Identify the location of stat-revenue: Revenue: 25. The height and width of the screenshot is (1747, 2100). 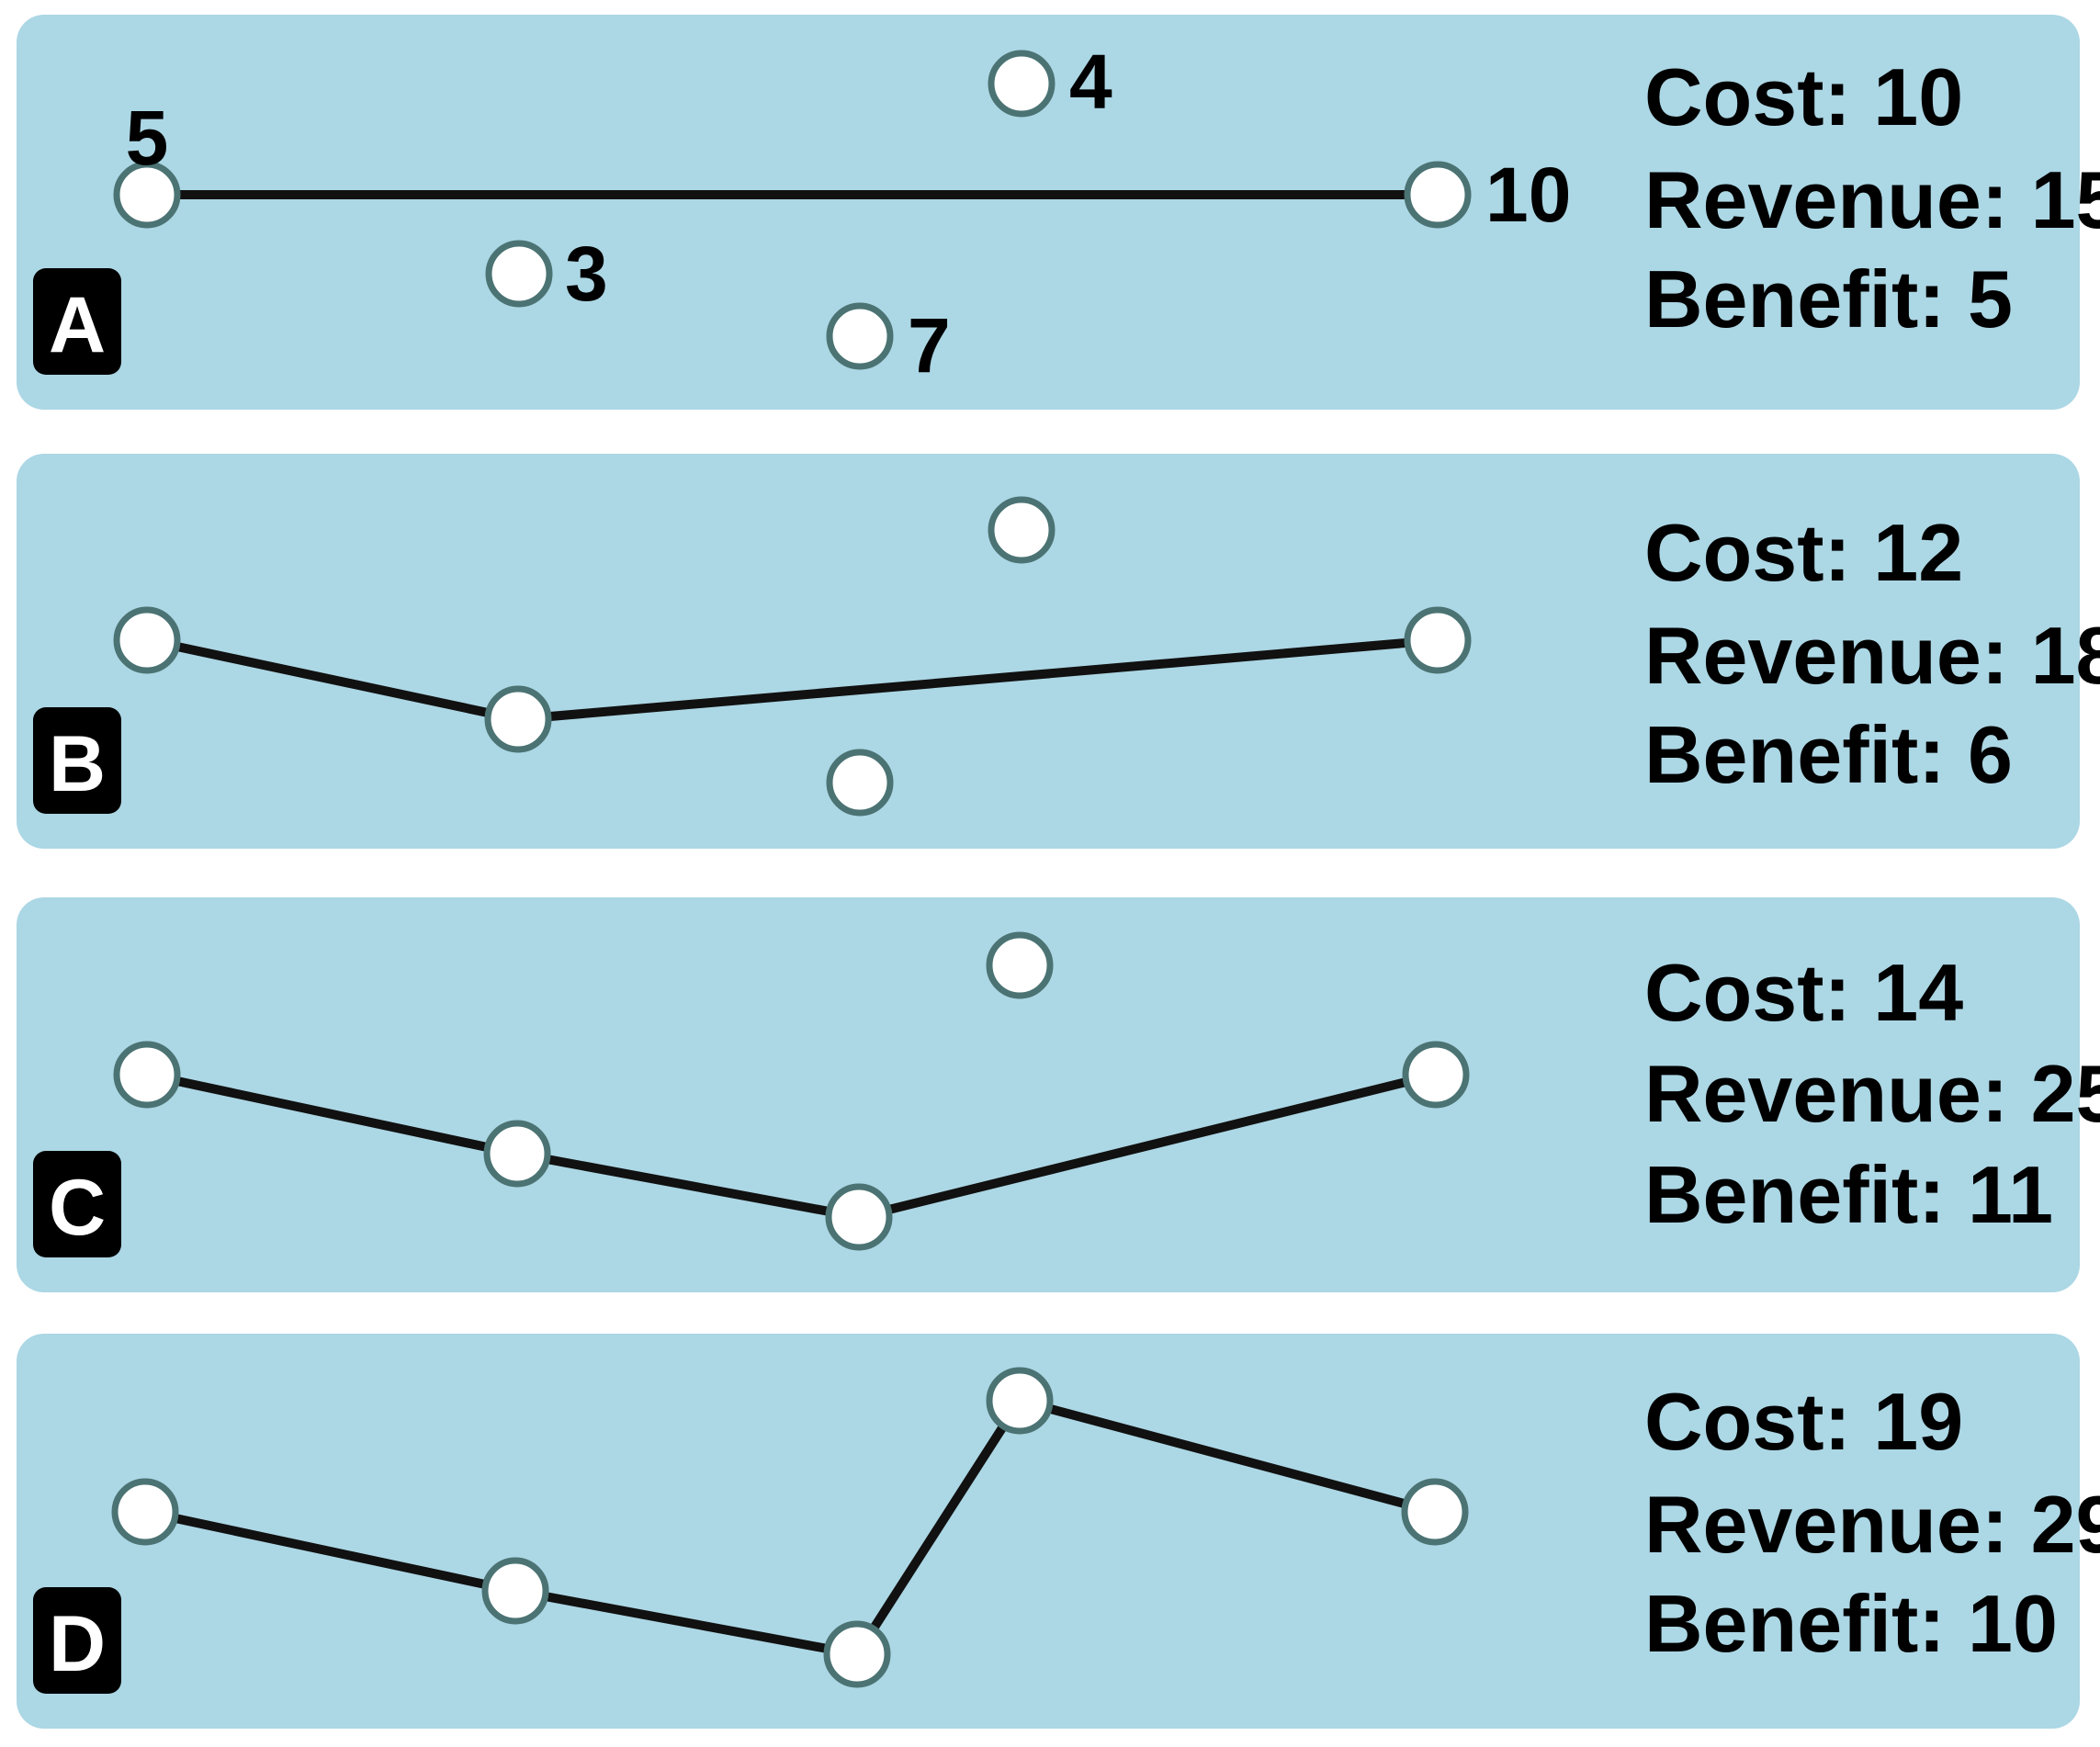
(1872, 1093).